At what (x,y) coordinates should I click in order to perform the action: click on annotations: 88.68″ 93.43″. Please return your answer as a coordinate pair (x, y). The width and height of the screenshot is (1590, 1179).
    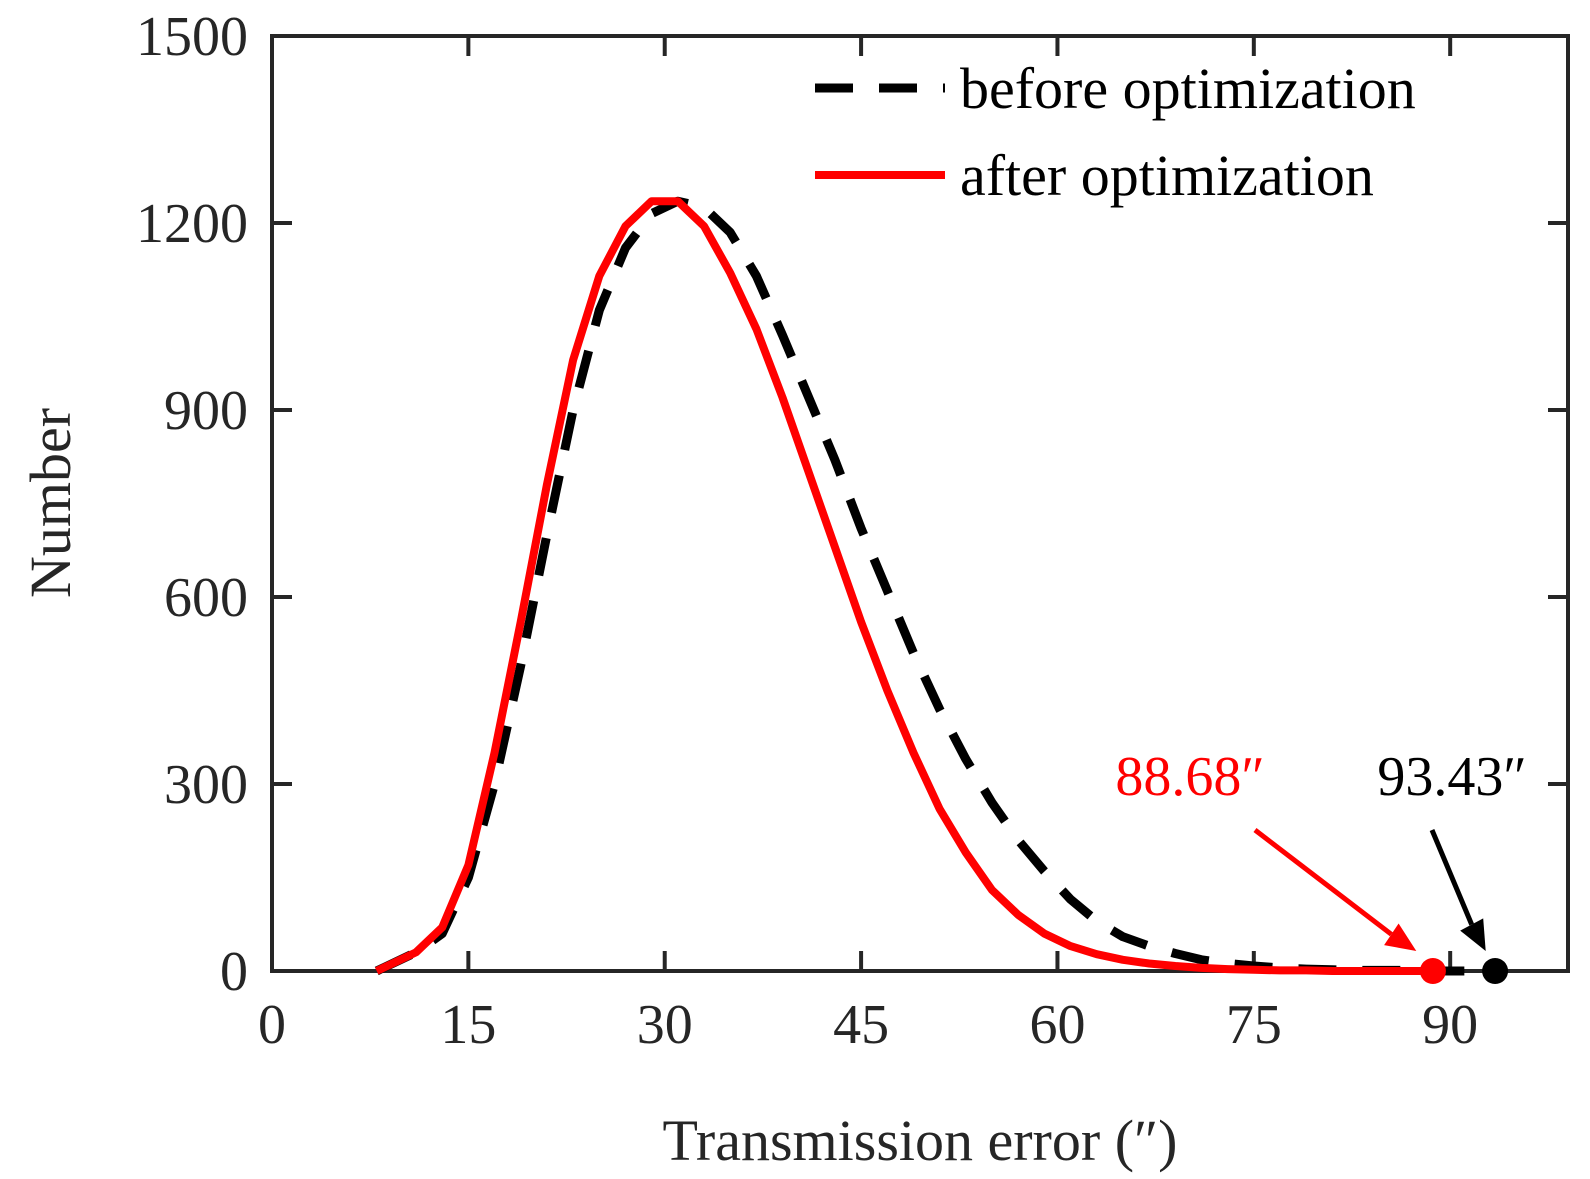
    Looking at the image, I should click on (1321, 865).